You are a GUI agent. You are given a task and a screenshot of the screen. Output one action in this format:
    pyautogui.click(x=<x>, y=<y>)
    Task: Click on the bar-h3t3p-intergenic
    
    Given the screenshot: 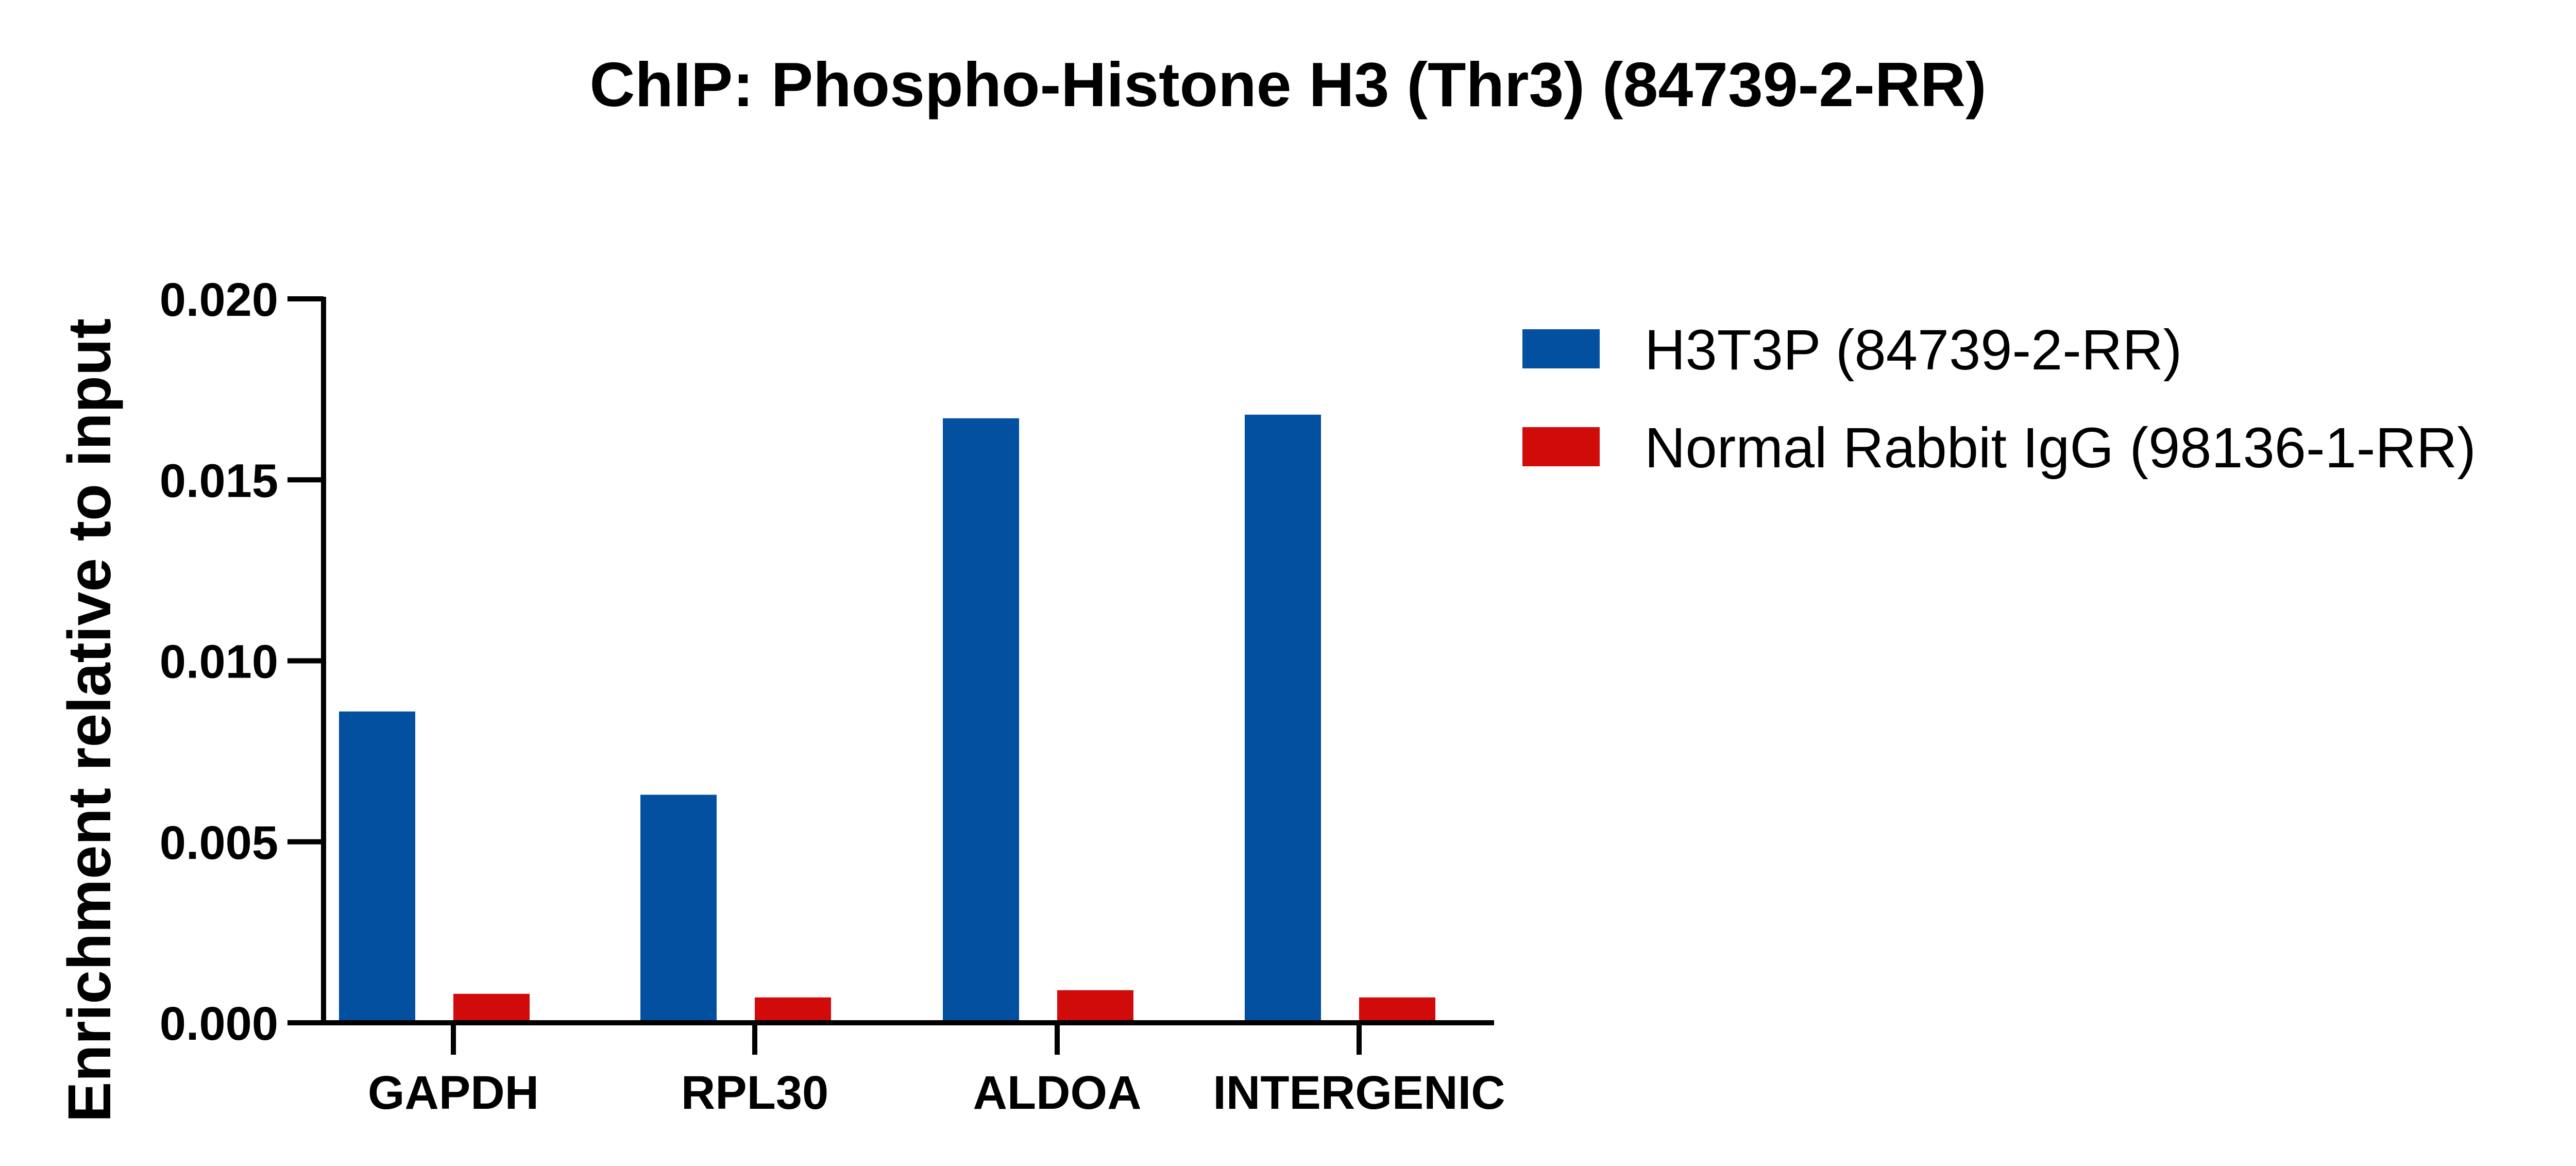 What is the action you would take?
    pyautogui.click(x=1283, y=717)
    